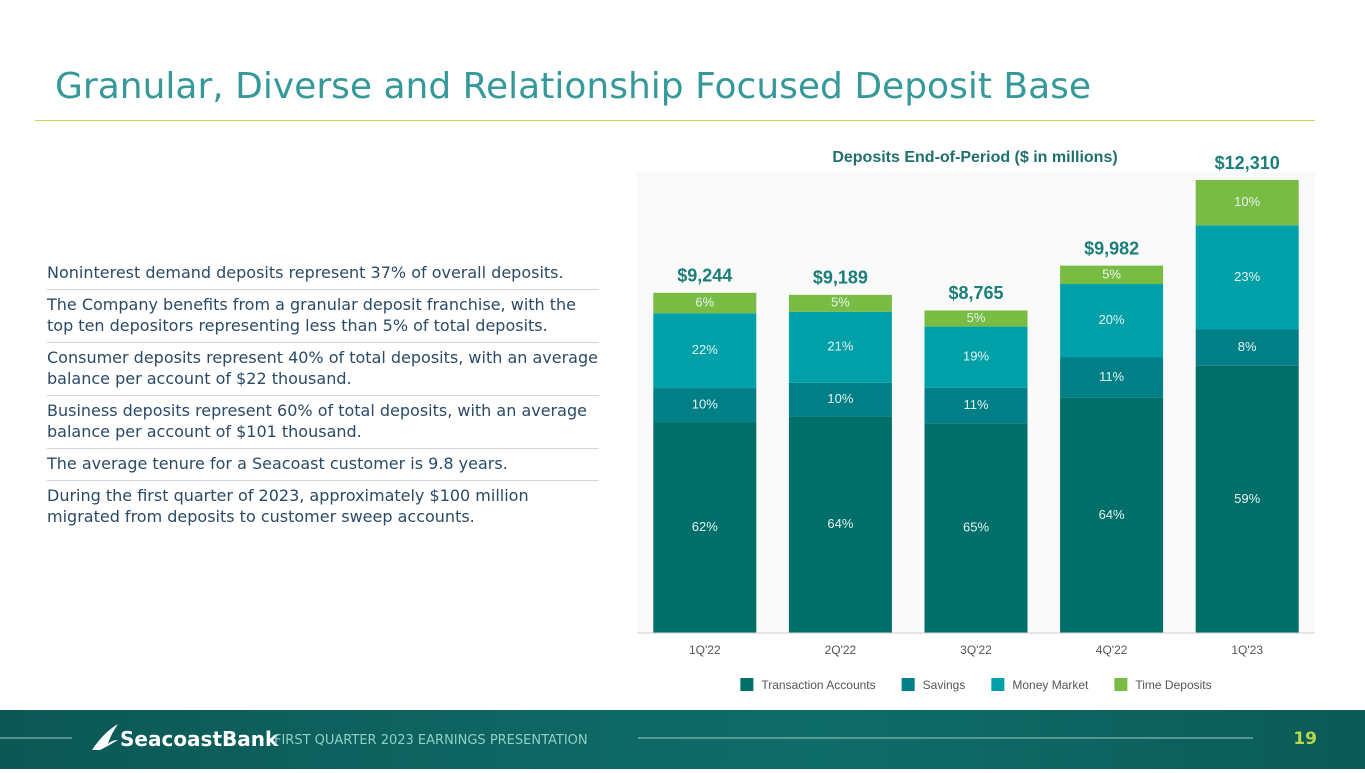 The width and height of the screenshot is (1365, 773). I want to click on total-label: $9,189, so click(840, 278).